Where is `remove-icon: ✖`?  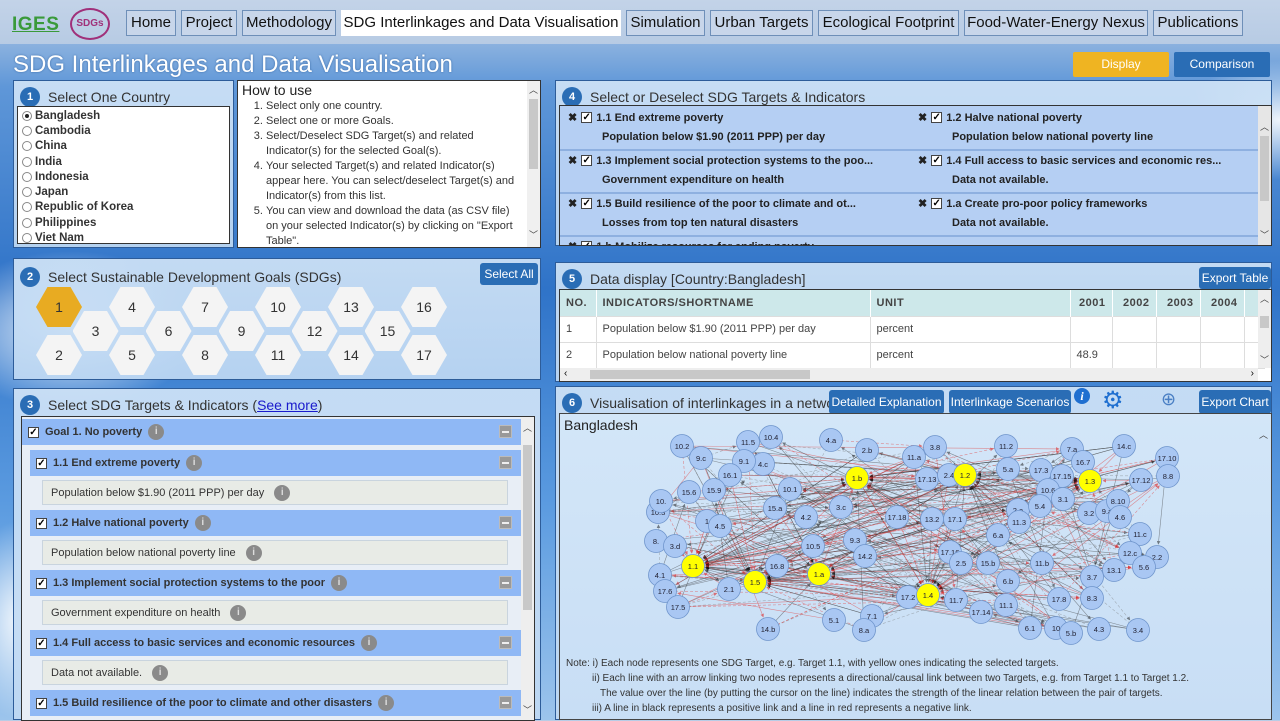 remove-icon: ✖ is located at coordinates (573, 204).